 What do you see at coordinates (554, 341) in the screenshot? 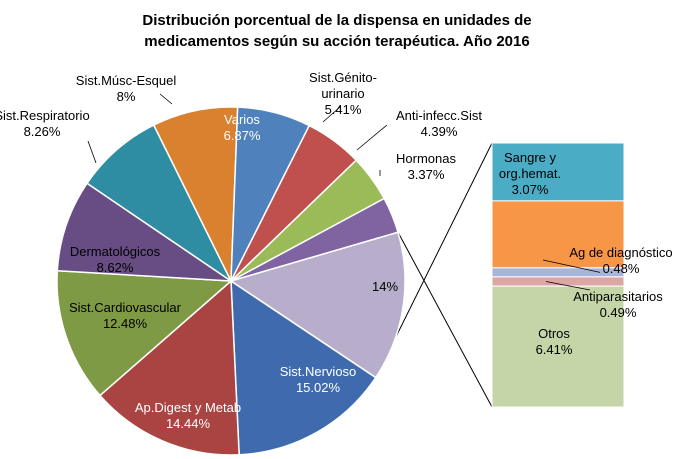
I see `label-bar-otros: Otros 6.41%` at bounding box center [554, 341].